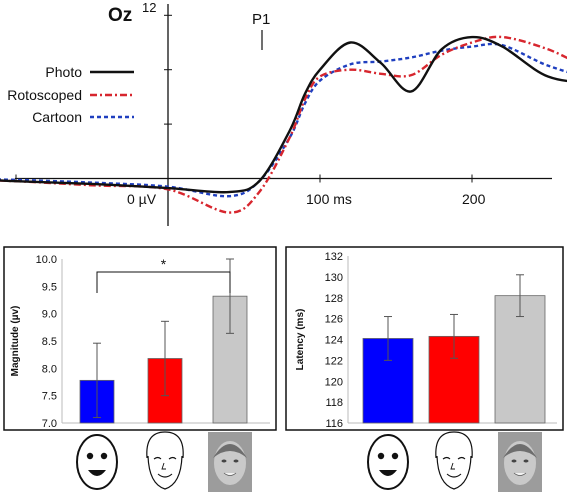  What do you see at coordinates (474, 199) in the screenshot?
I see `erp-x-tick-label: 200` at bounding box center [474, 199].